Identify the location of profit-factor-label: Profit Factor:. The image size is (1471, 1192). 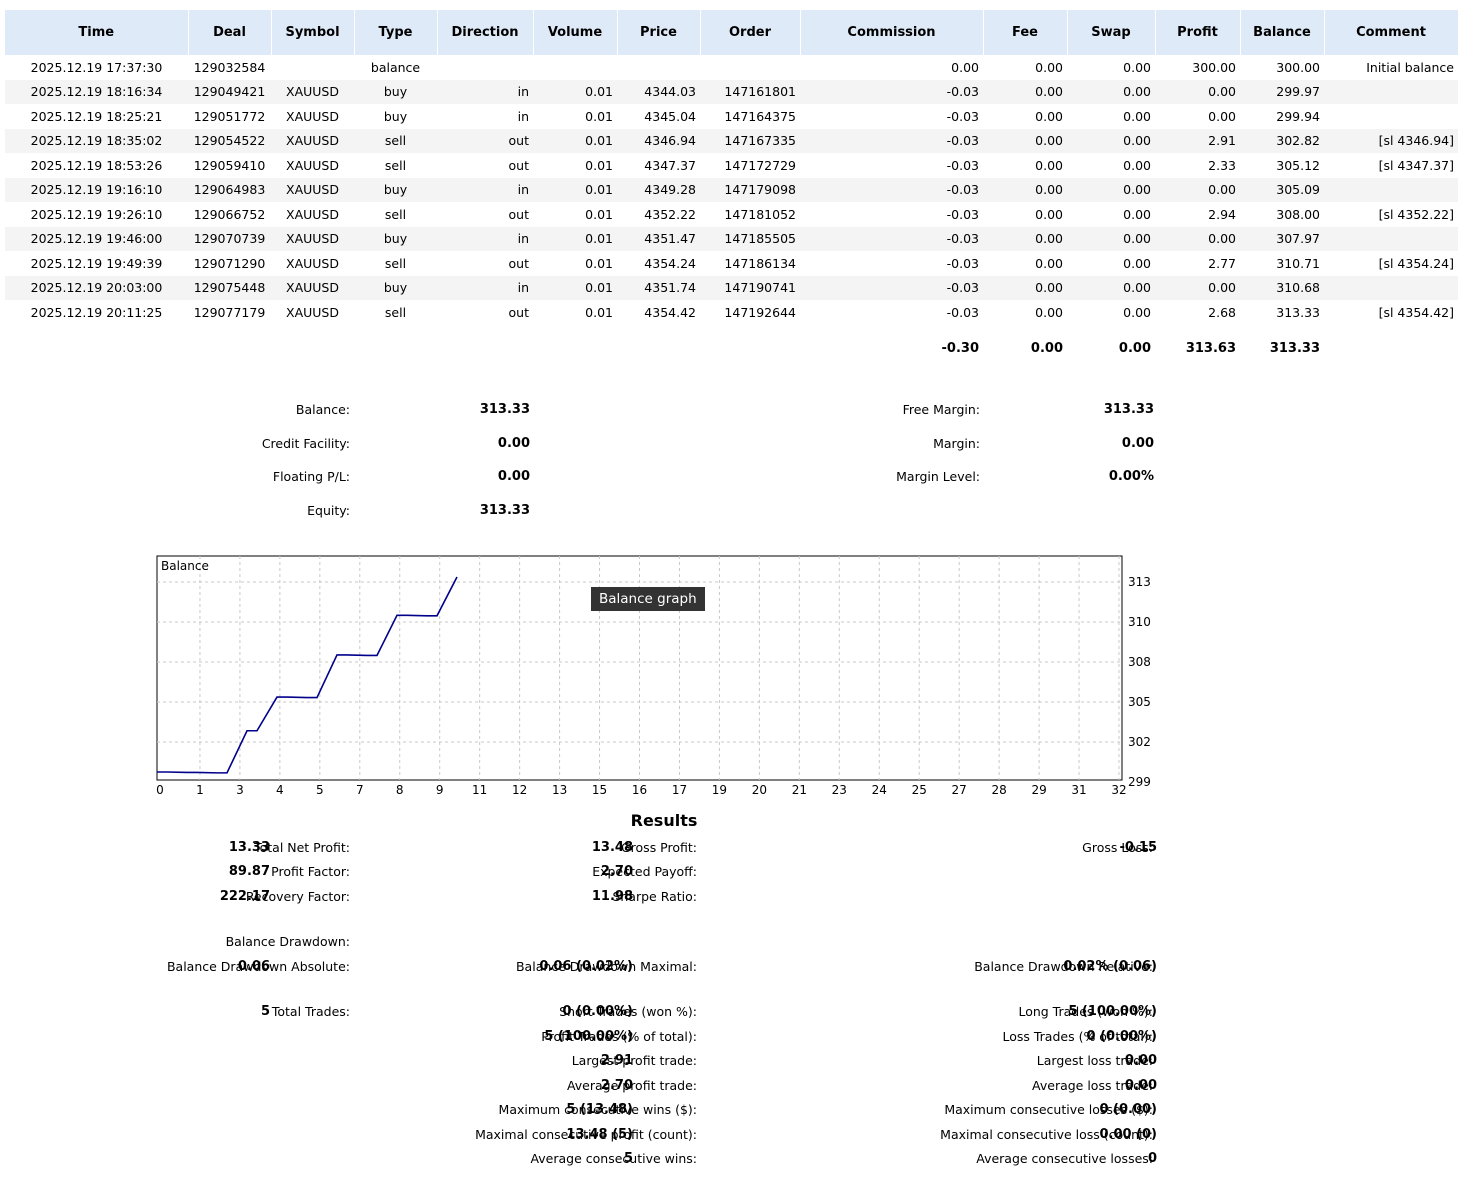
(310, 871).